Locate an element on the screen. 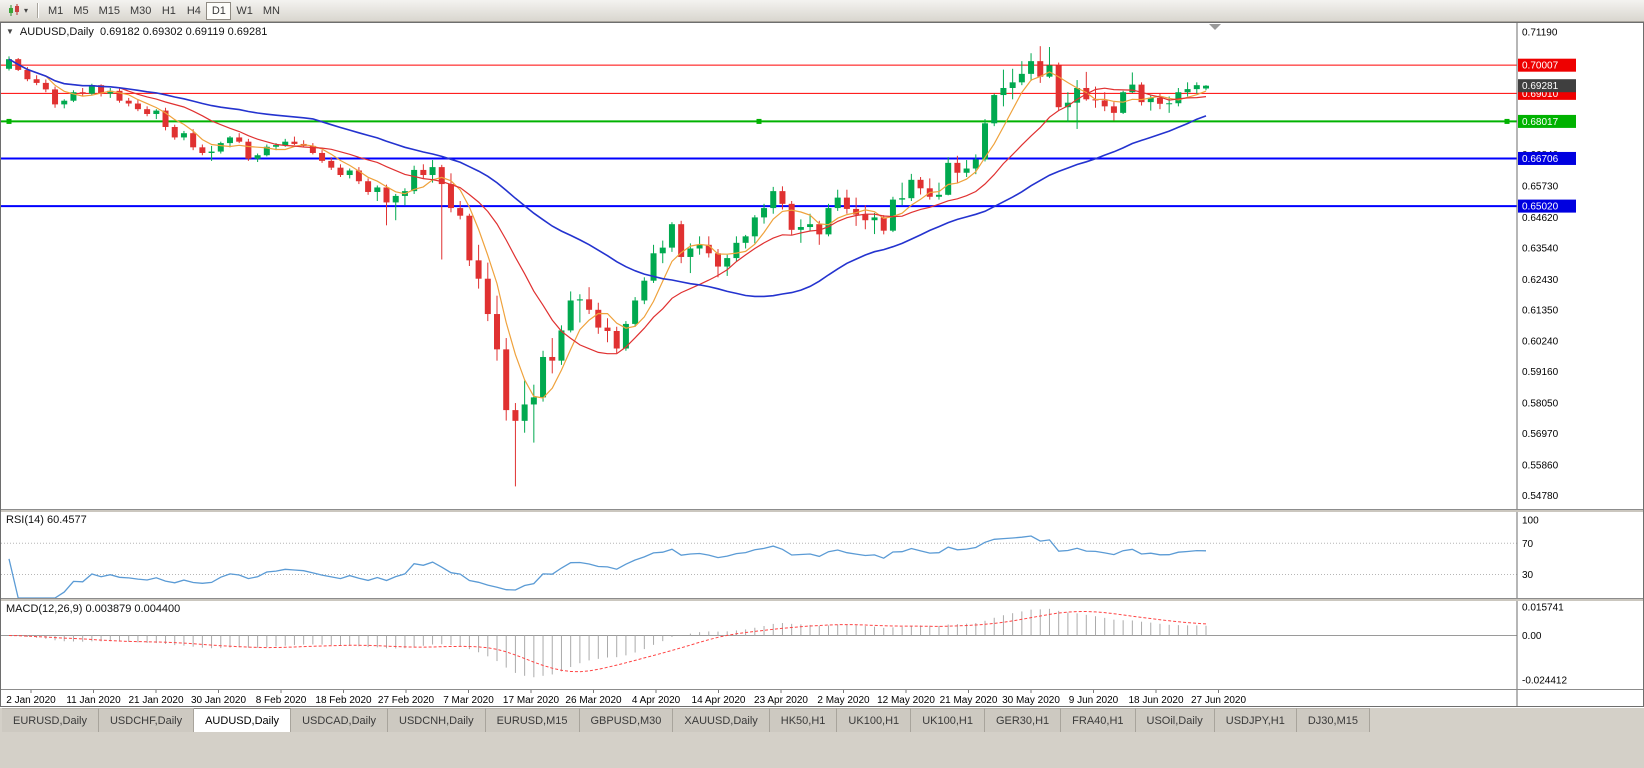 The image size is (1644, 768). svg-text: 26 Mar 2020 is located at coordinates (593, 700).